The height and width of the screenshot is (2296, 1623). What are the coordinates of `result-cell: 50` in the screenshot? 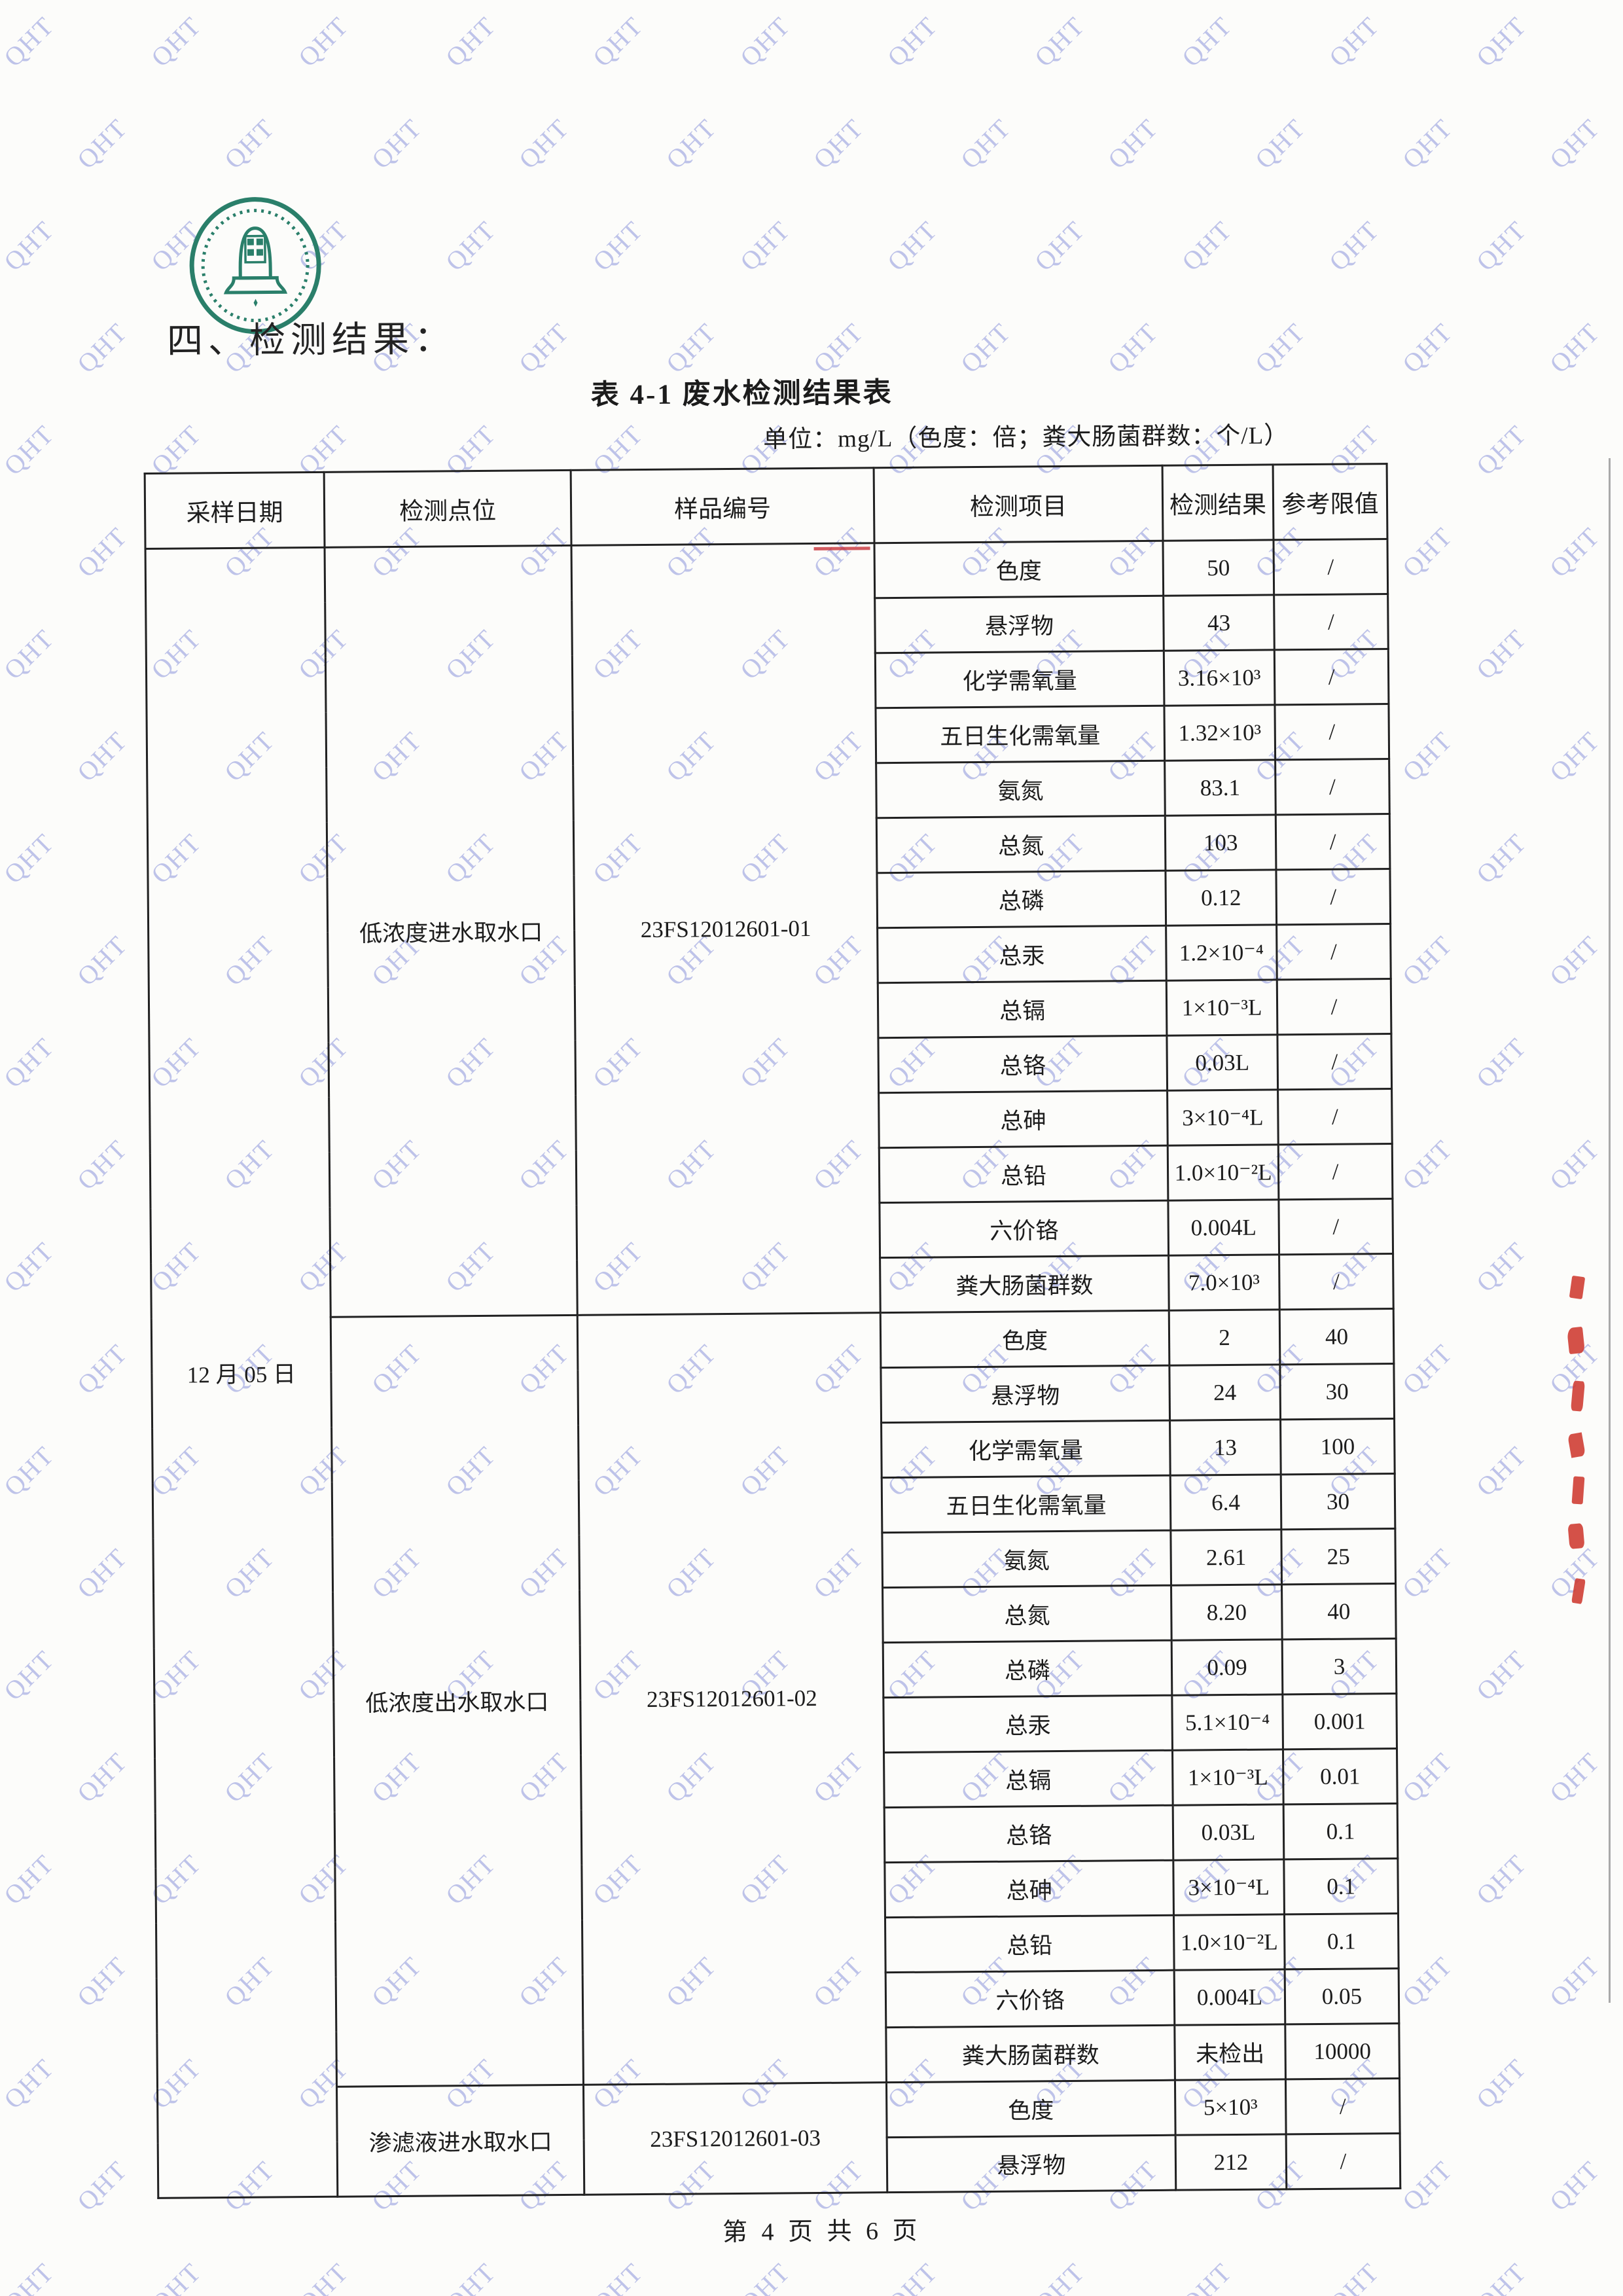 It's located at (1218, 567).